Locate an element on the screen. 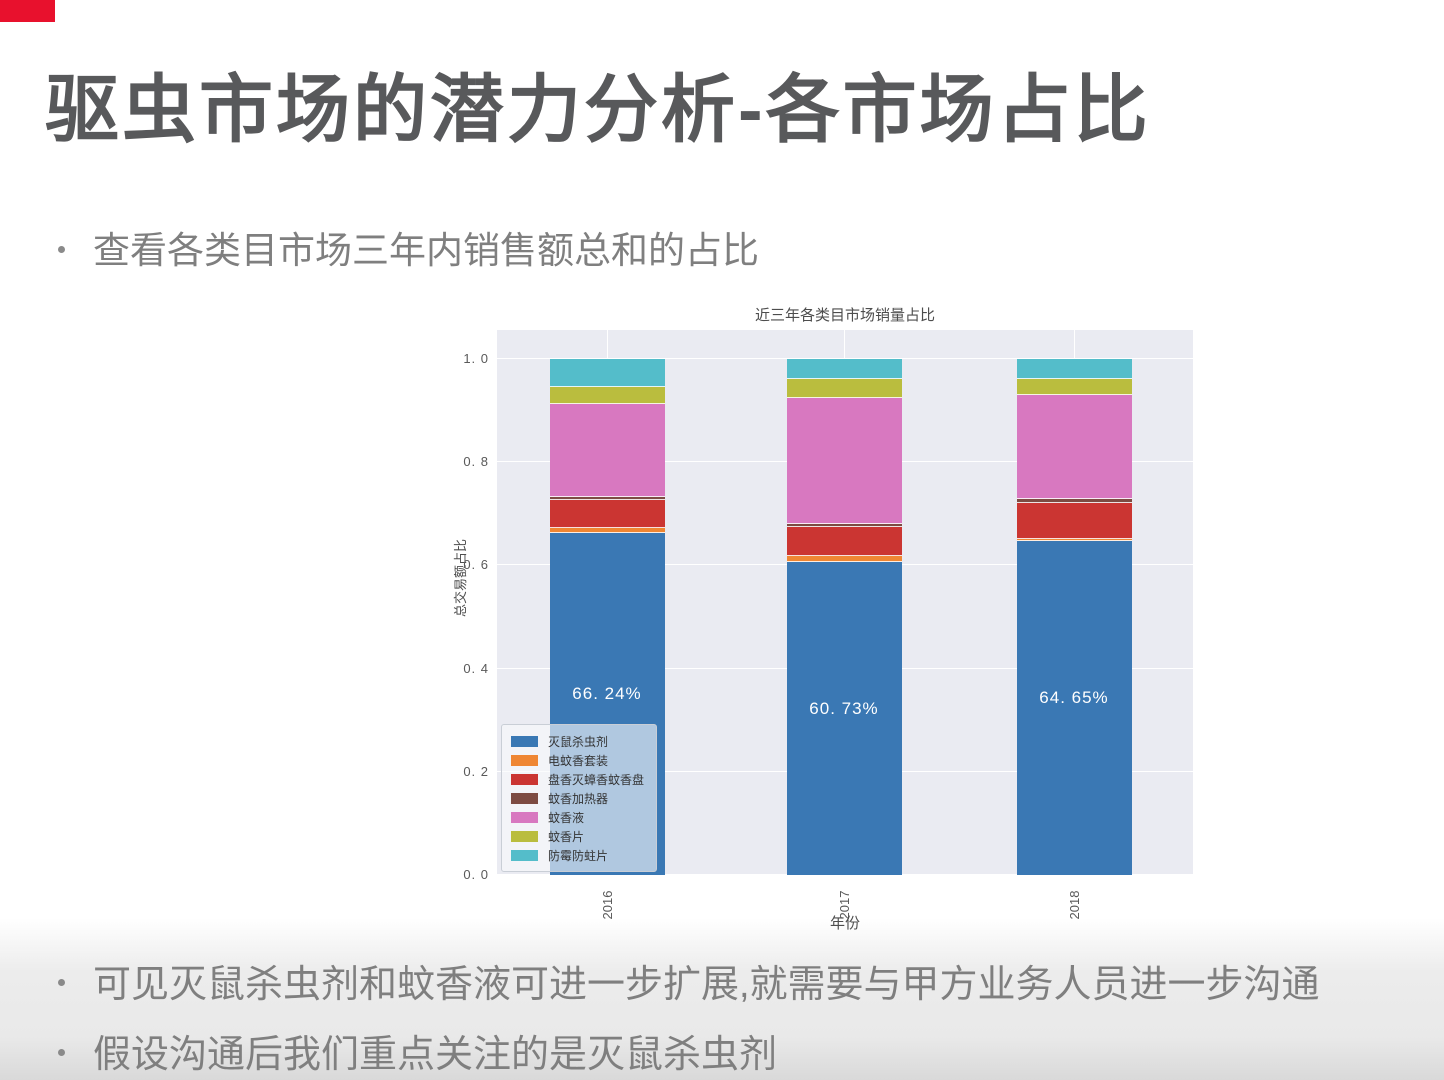 This screenshot has width=1444, height=1080. legend-label: 盘香灭蟑香蚊香盘 is located at coordinates (596, 779).